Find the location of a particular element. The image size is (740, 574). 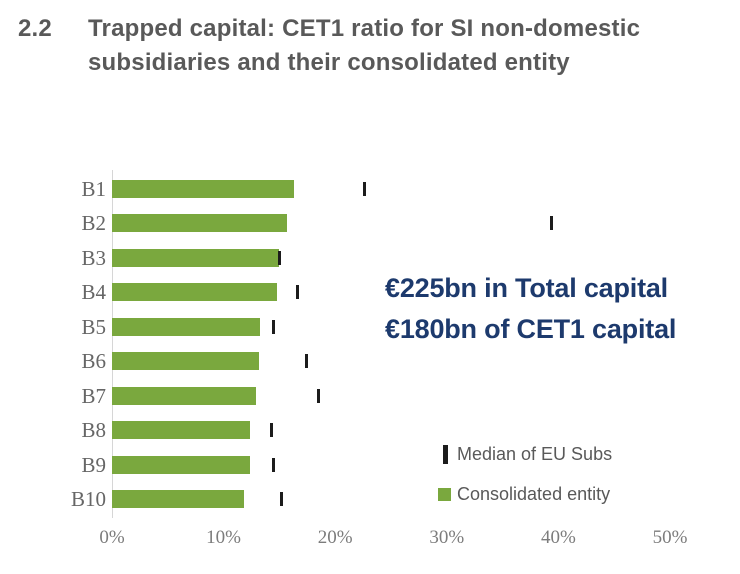

x-axis-tick-label: 20% is located at coordinates (335, 537).